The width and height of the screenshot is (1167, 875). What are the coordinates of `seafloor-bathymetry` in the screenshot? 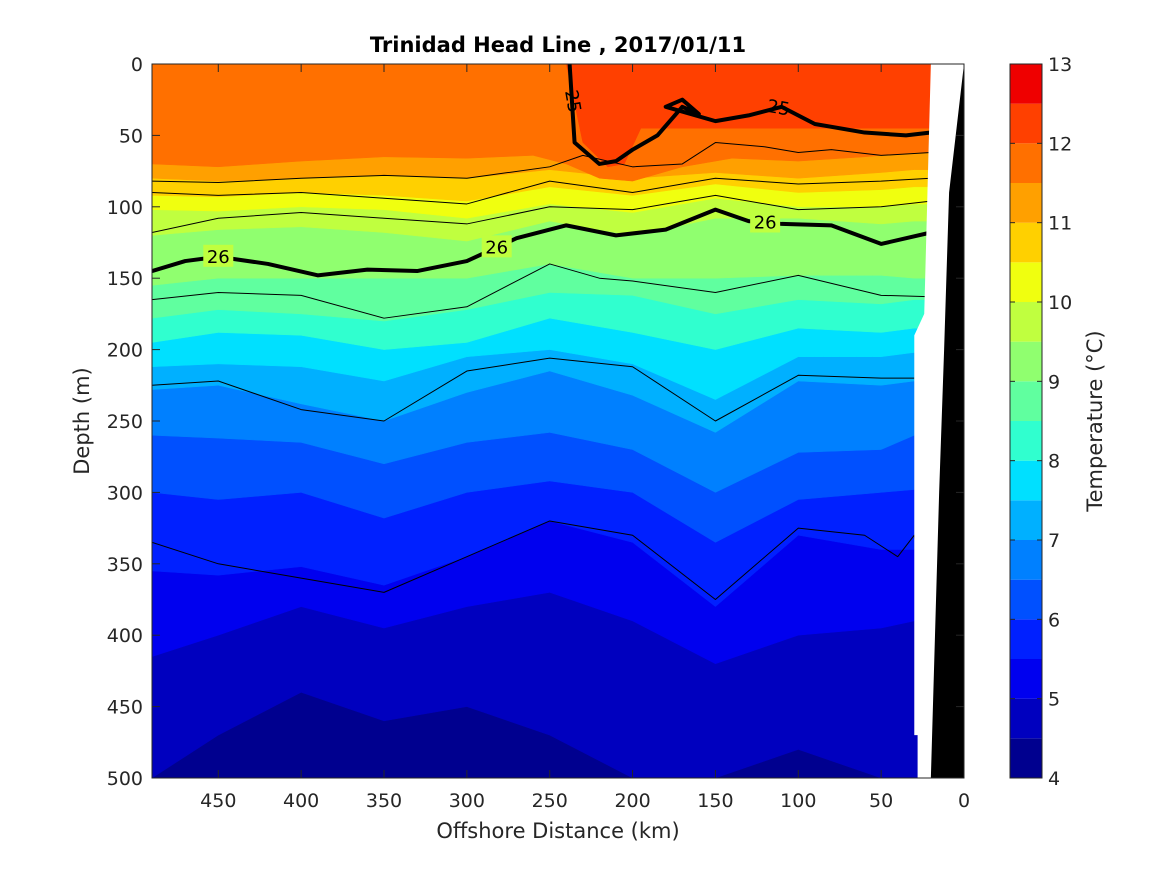 It's located at (939, 421).